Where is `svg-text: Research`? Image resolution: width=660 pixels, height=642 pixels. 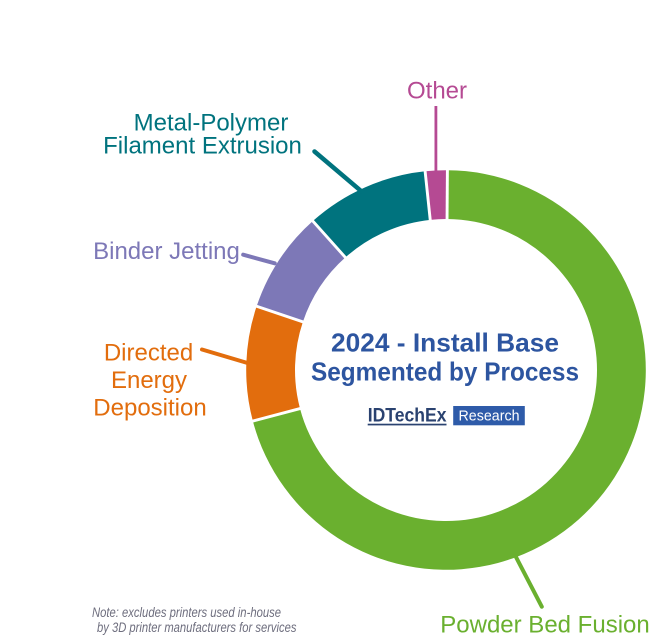
svg-text: Research is located at coordinates (489, 417).